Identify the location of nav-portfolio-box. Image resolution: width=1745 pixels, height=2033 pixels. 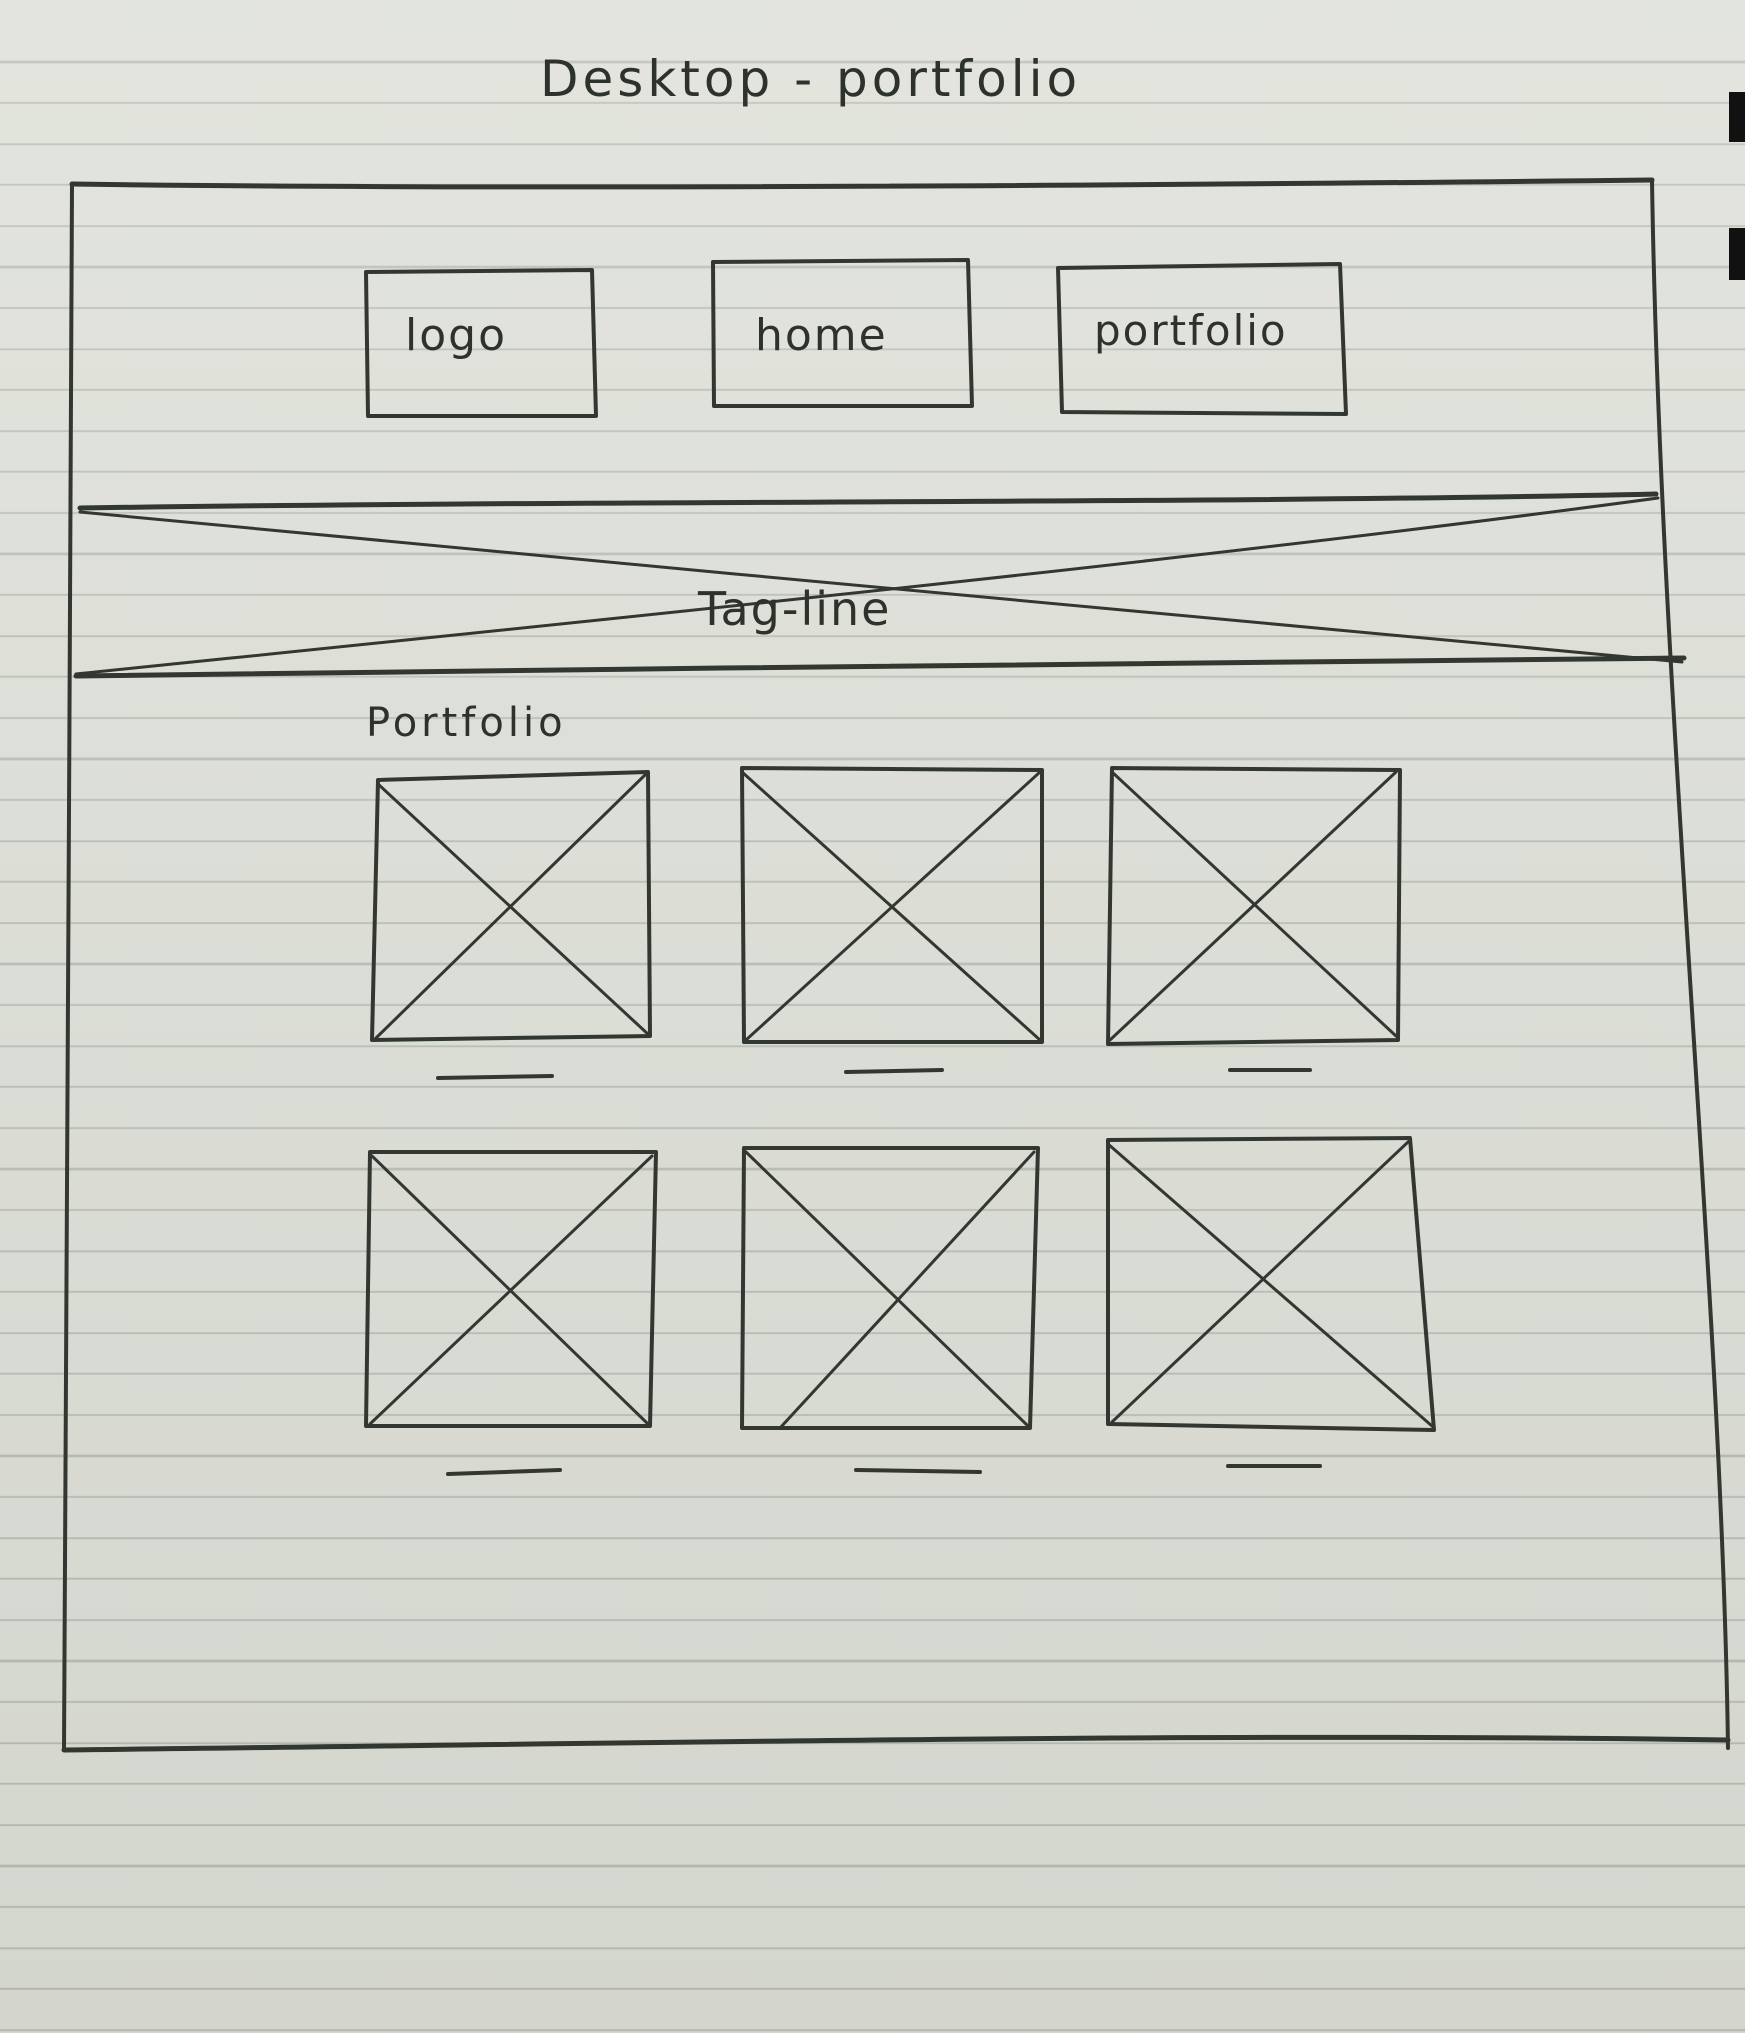
(1202, 339).